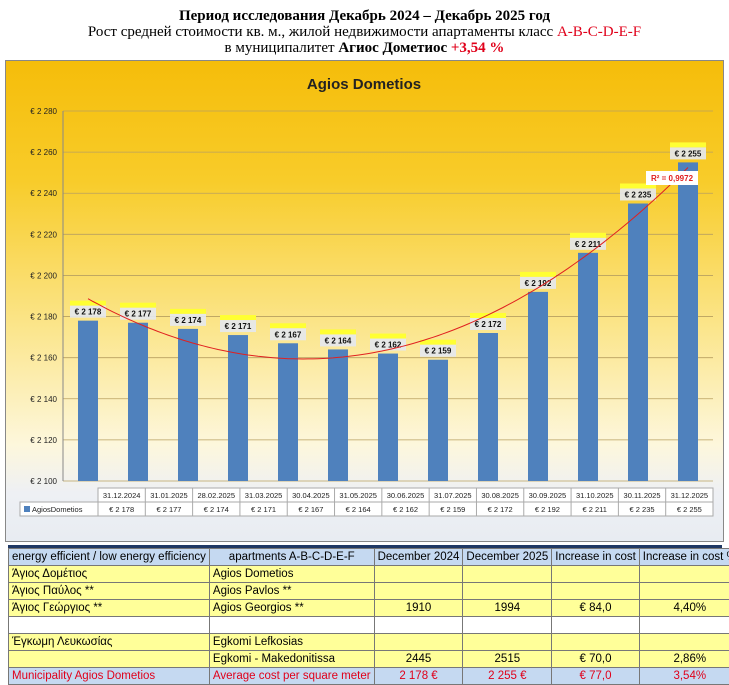  I want to click on x-tick-label: 31.12.2024, so click(122, 495).